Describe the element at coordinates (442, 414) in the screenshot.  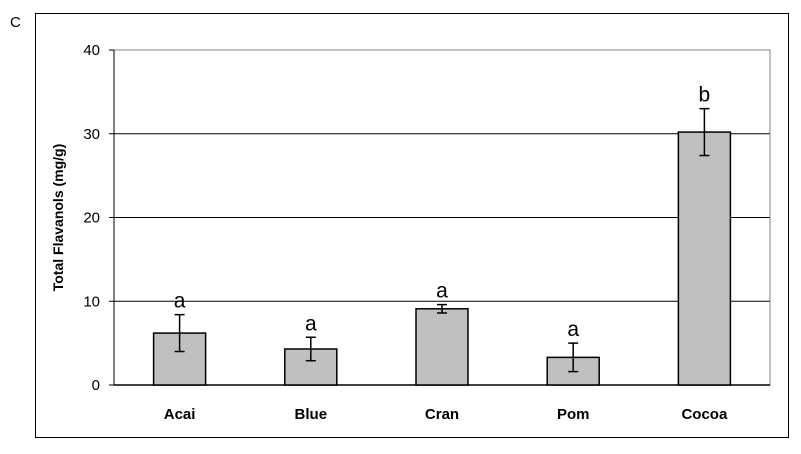
I see `x-tick-label: Cran` at that location.